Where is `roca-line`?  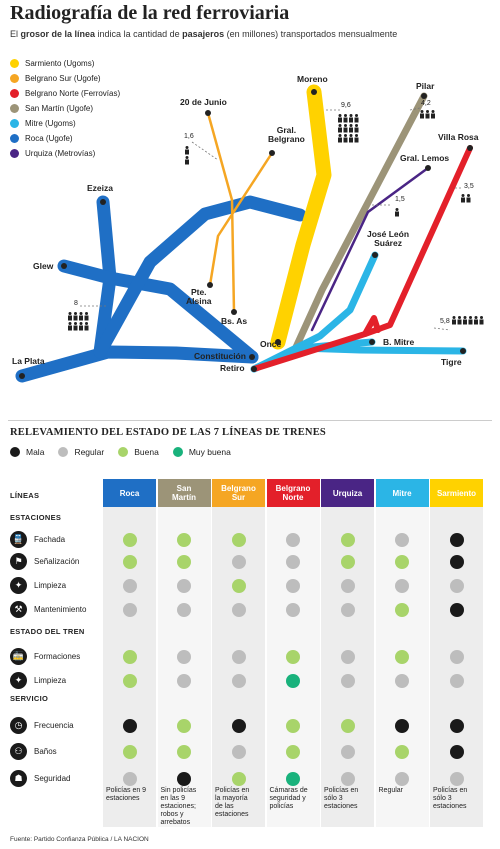
roca-line is located at coordinates (161, 289).